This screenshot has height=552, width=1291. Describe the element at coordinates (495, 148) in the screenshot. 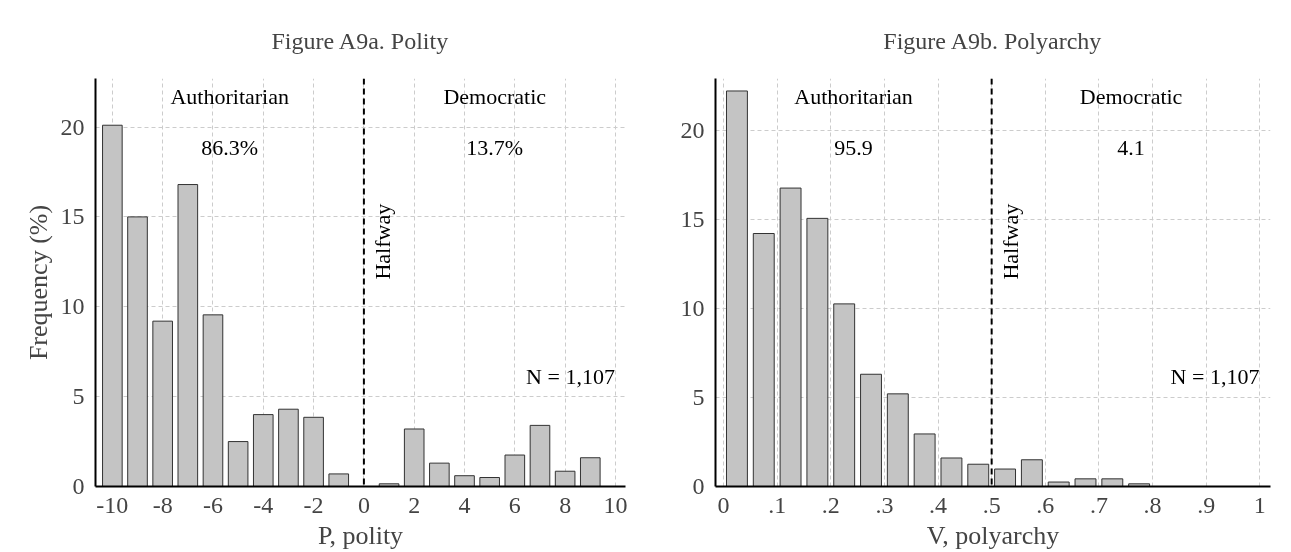

I see `annotation: 13.7%` at that location.